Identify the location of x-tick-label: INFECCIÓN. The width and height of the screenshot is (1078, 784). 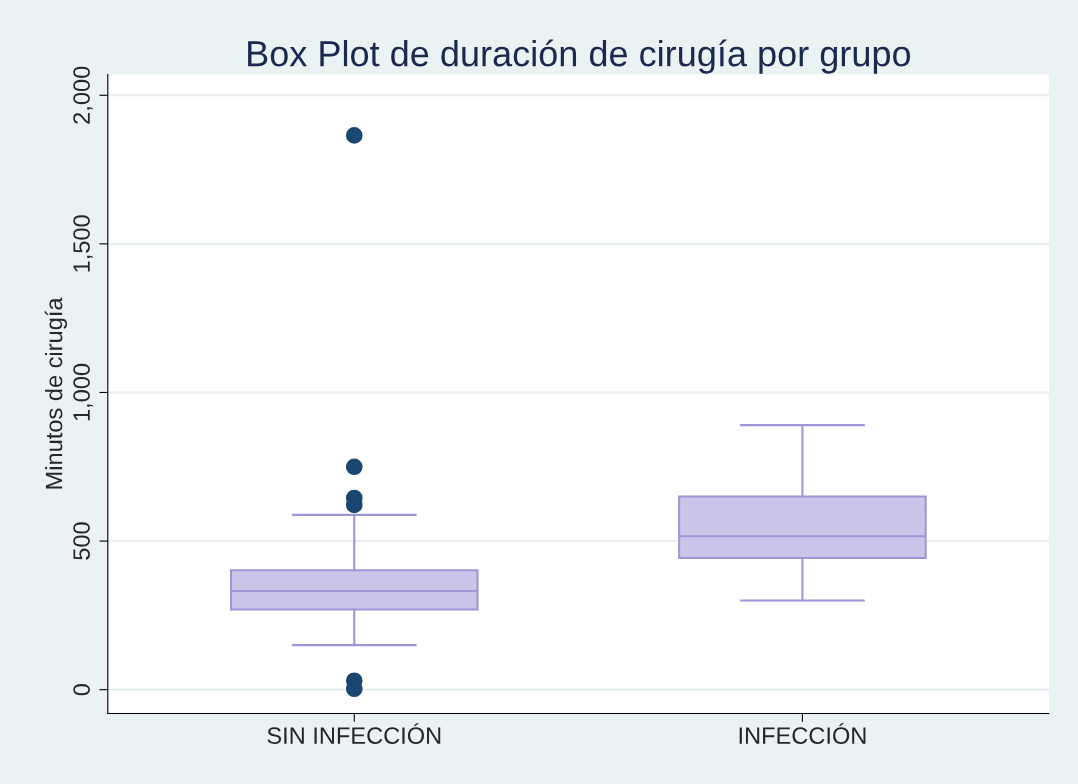
(802, 733).